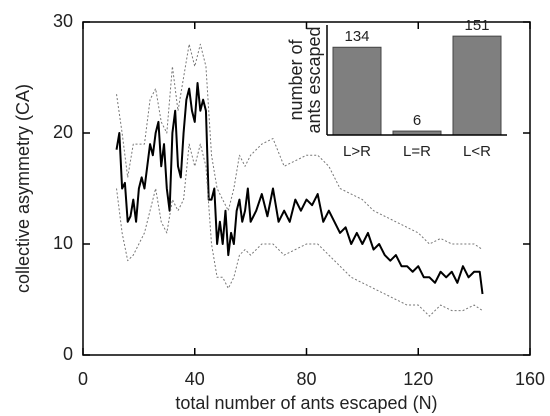  Describe the element at coordinates (476, 25) in the screenshot. I see `value-label: 151` at that location.